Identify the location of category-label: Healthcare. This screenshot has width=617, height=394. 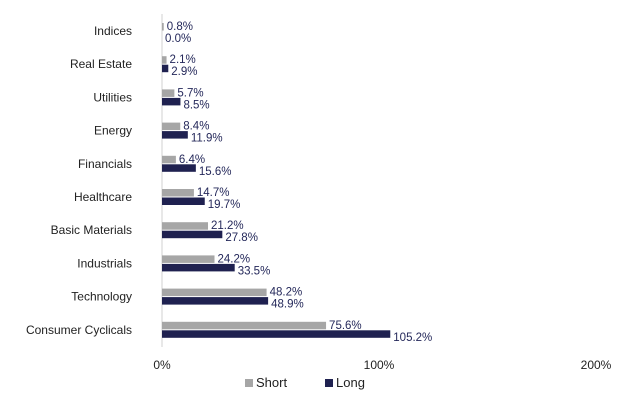
(103, 197).